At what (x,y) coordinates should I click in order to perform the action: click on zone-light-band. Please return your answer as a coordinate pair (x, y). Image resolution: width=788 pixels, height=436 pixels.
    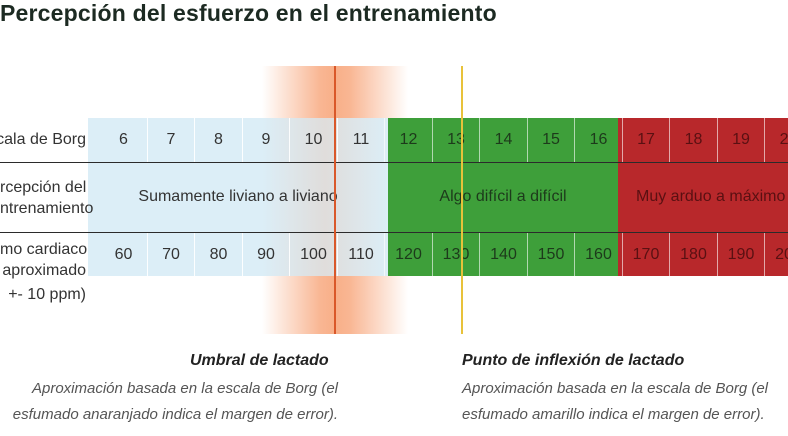
    Looking at the image, I should click on (238, 197).